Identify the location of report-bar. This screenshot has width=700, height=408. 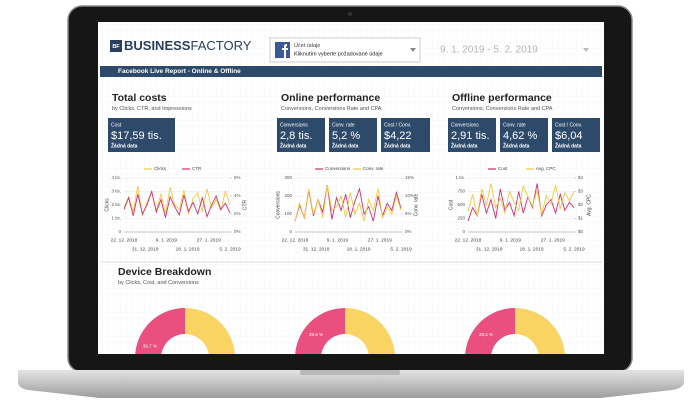
(351, 71).